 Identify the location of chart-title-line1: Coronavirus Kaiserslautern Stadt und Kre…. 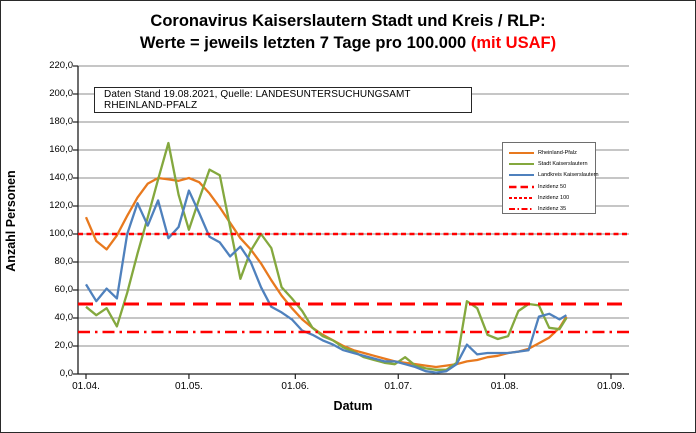
(348, 21).